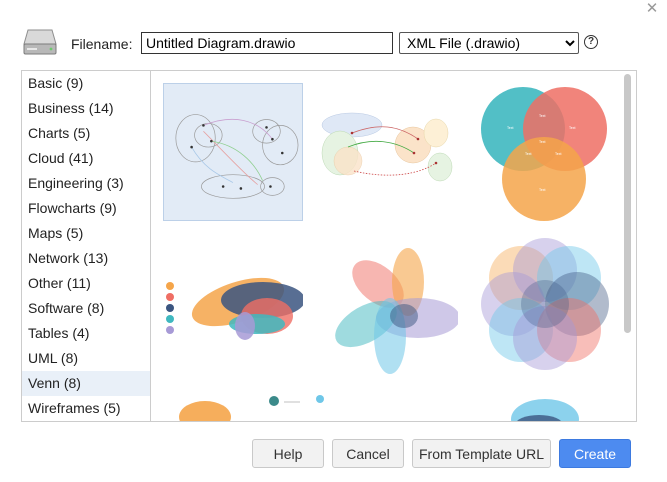 This screenshot has height=482, width=667. I want to click on category-item: Tables (4), so click(59, 333).